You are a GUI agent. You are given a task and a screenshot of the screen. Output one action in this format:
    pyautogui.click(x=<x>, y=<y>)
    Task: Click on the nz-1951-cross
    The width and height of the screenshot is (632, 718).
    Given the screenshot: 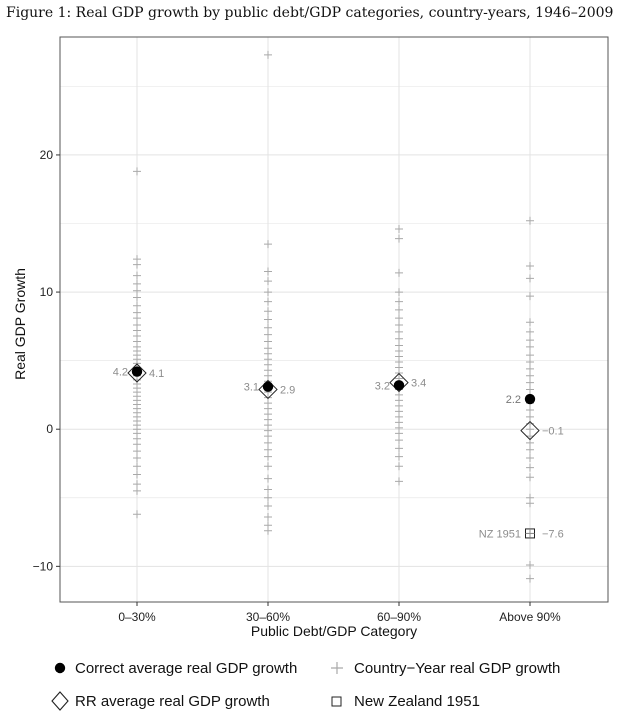 What is the action you would take?
    pyautogui.click(x=530, y=533)
    